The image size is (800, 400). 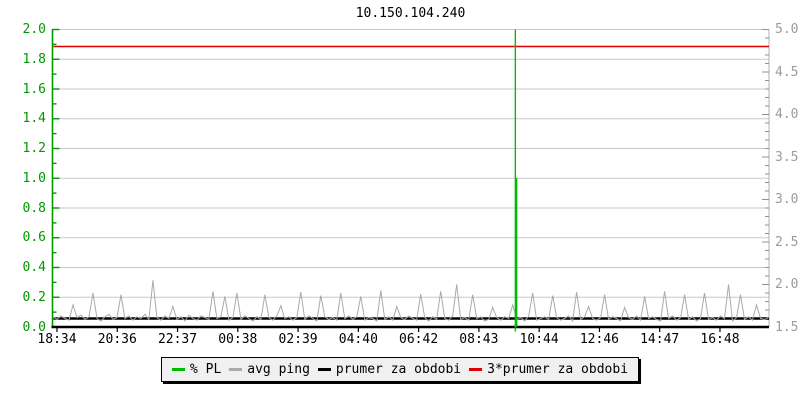 What do you see at coordinates (787, 114) in the screenshot?
I see `y-right-tick-label: 4.0` at bounding box center [787, 114].